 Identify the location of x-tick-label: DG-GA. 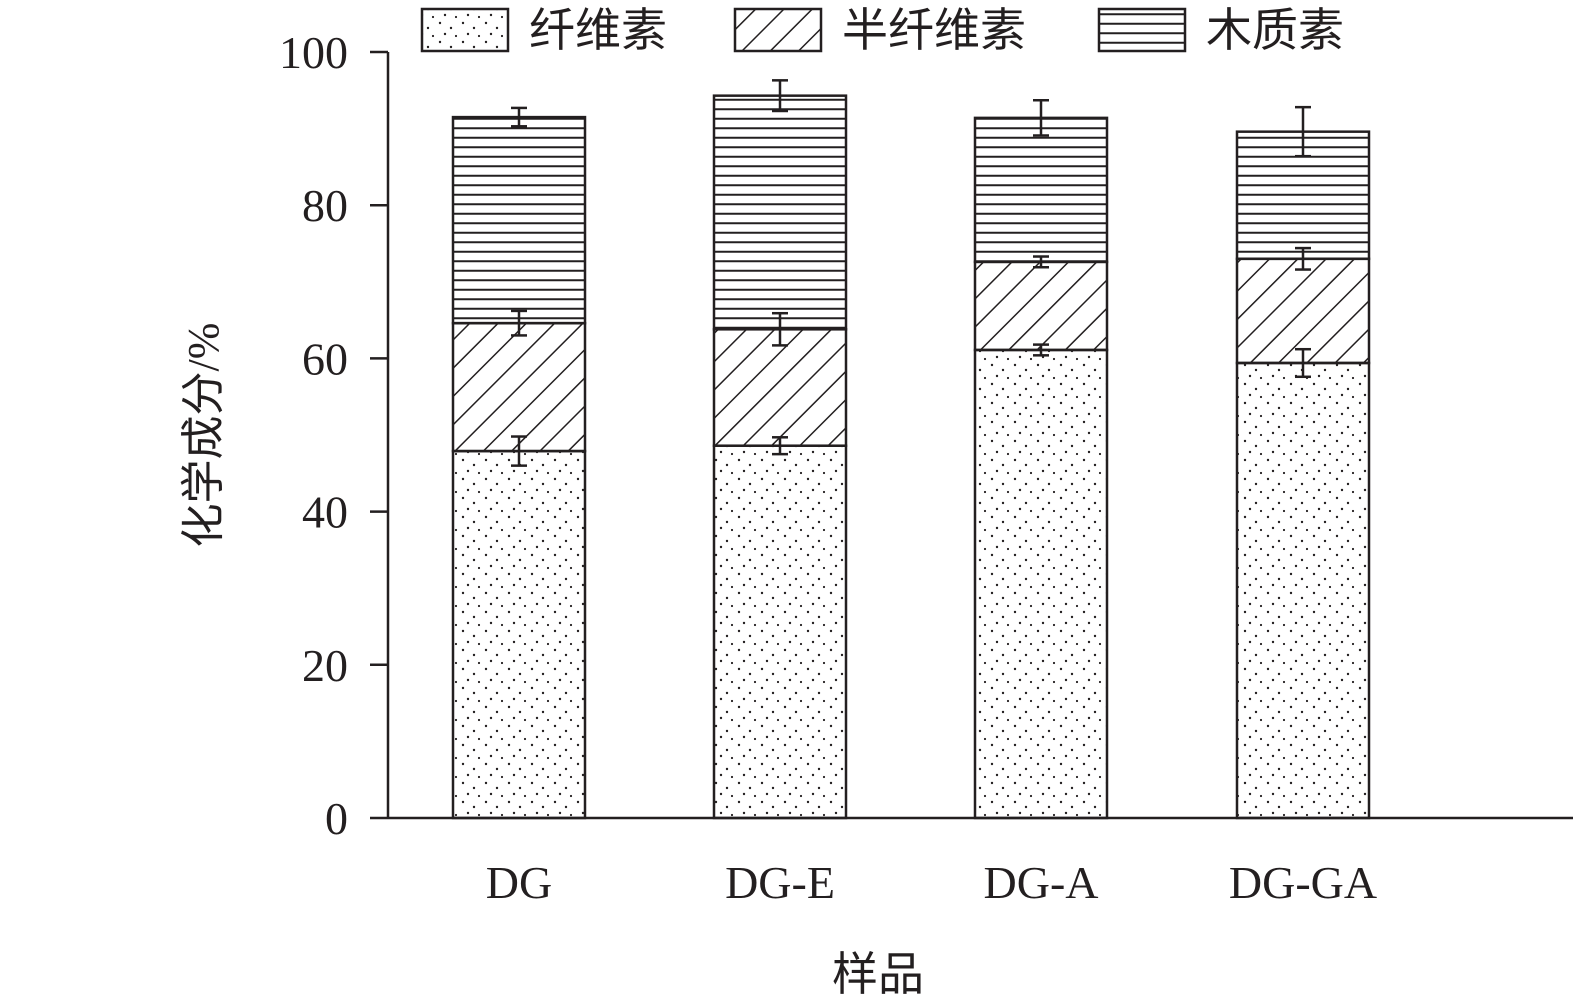
(1303, 882).